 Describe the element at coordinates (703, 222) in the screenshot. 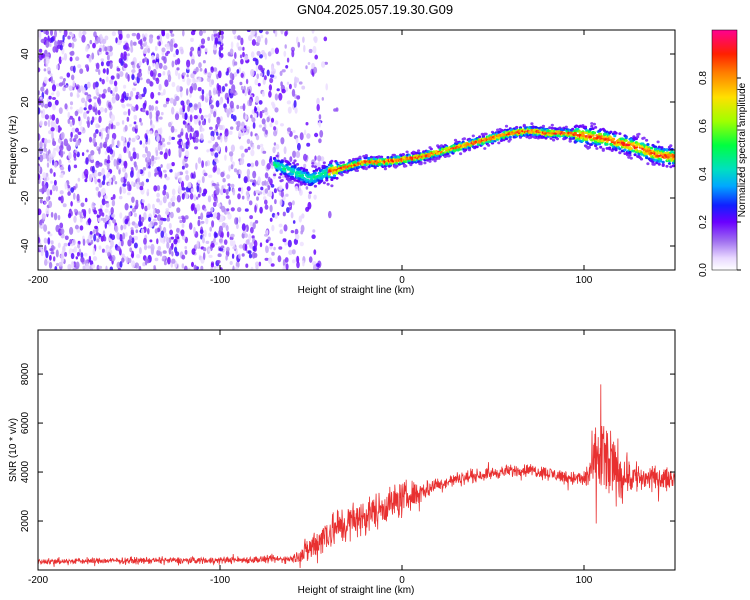

I see `colorbar-tick-label: 0.2` at that location.